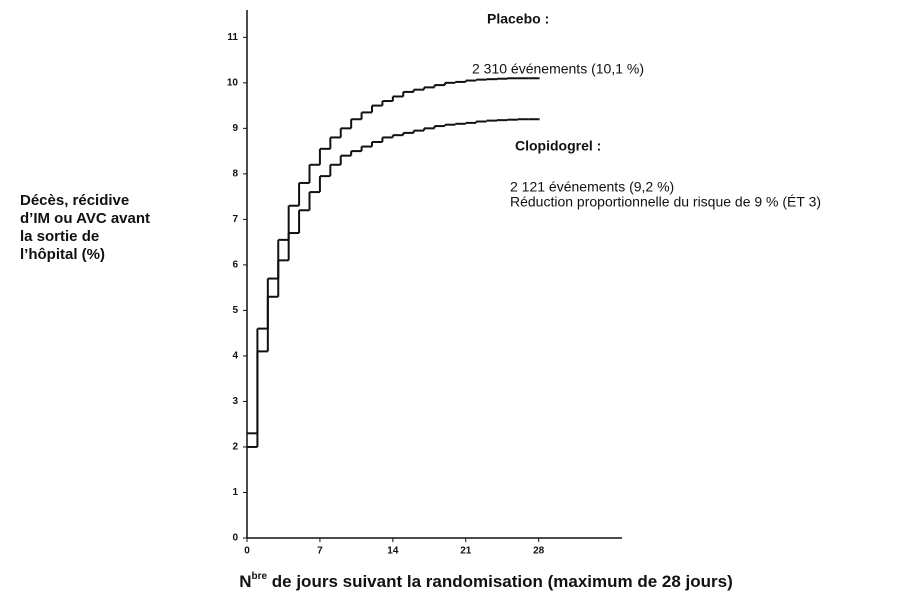  Describe the element at coordinates (235, 174) in the screenshot. I see `y-tick-label: 8` at that location.